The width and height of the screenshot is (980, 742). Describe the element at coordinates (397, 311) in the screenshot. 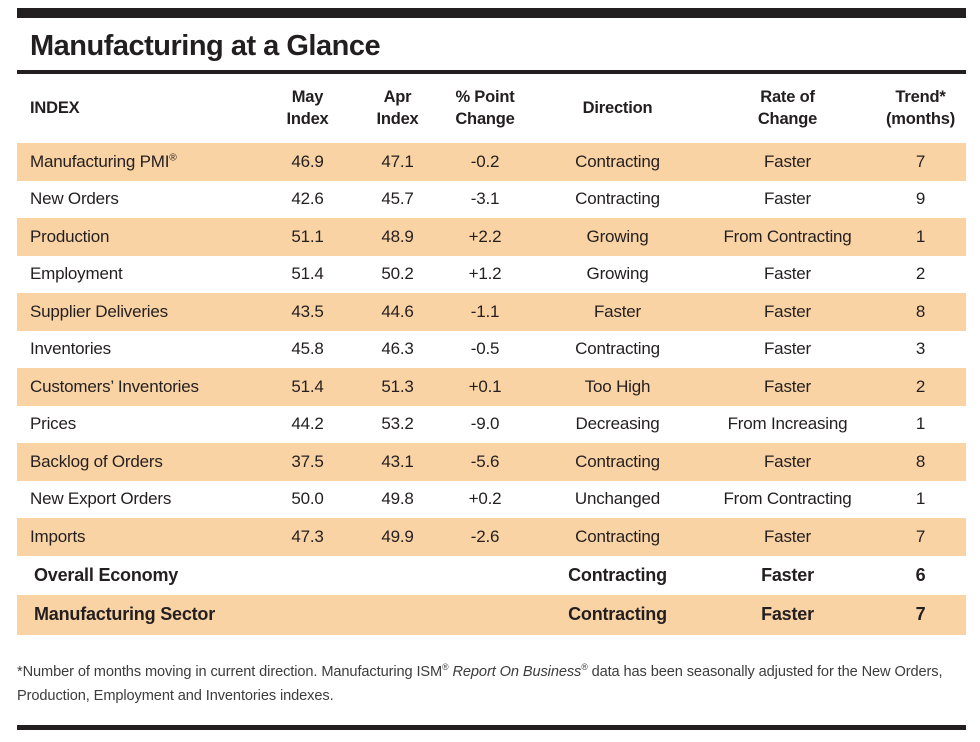

I see `cell-apr: 44.6` at that location.